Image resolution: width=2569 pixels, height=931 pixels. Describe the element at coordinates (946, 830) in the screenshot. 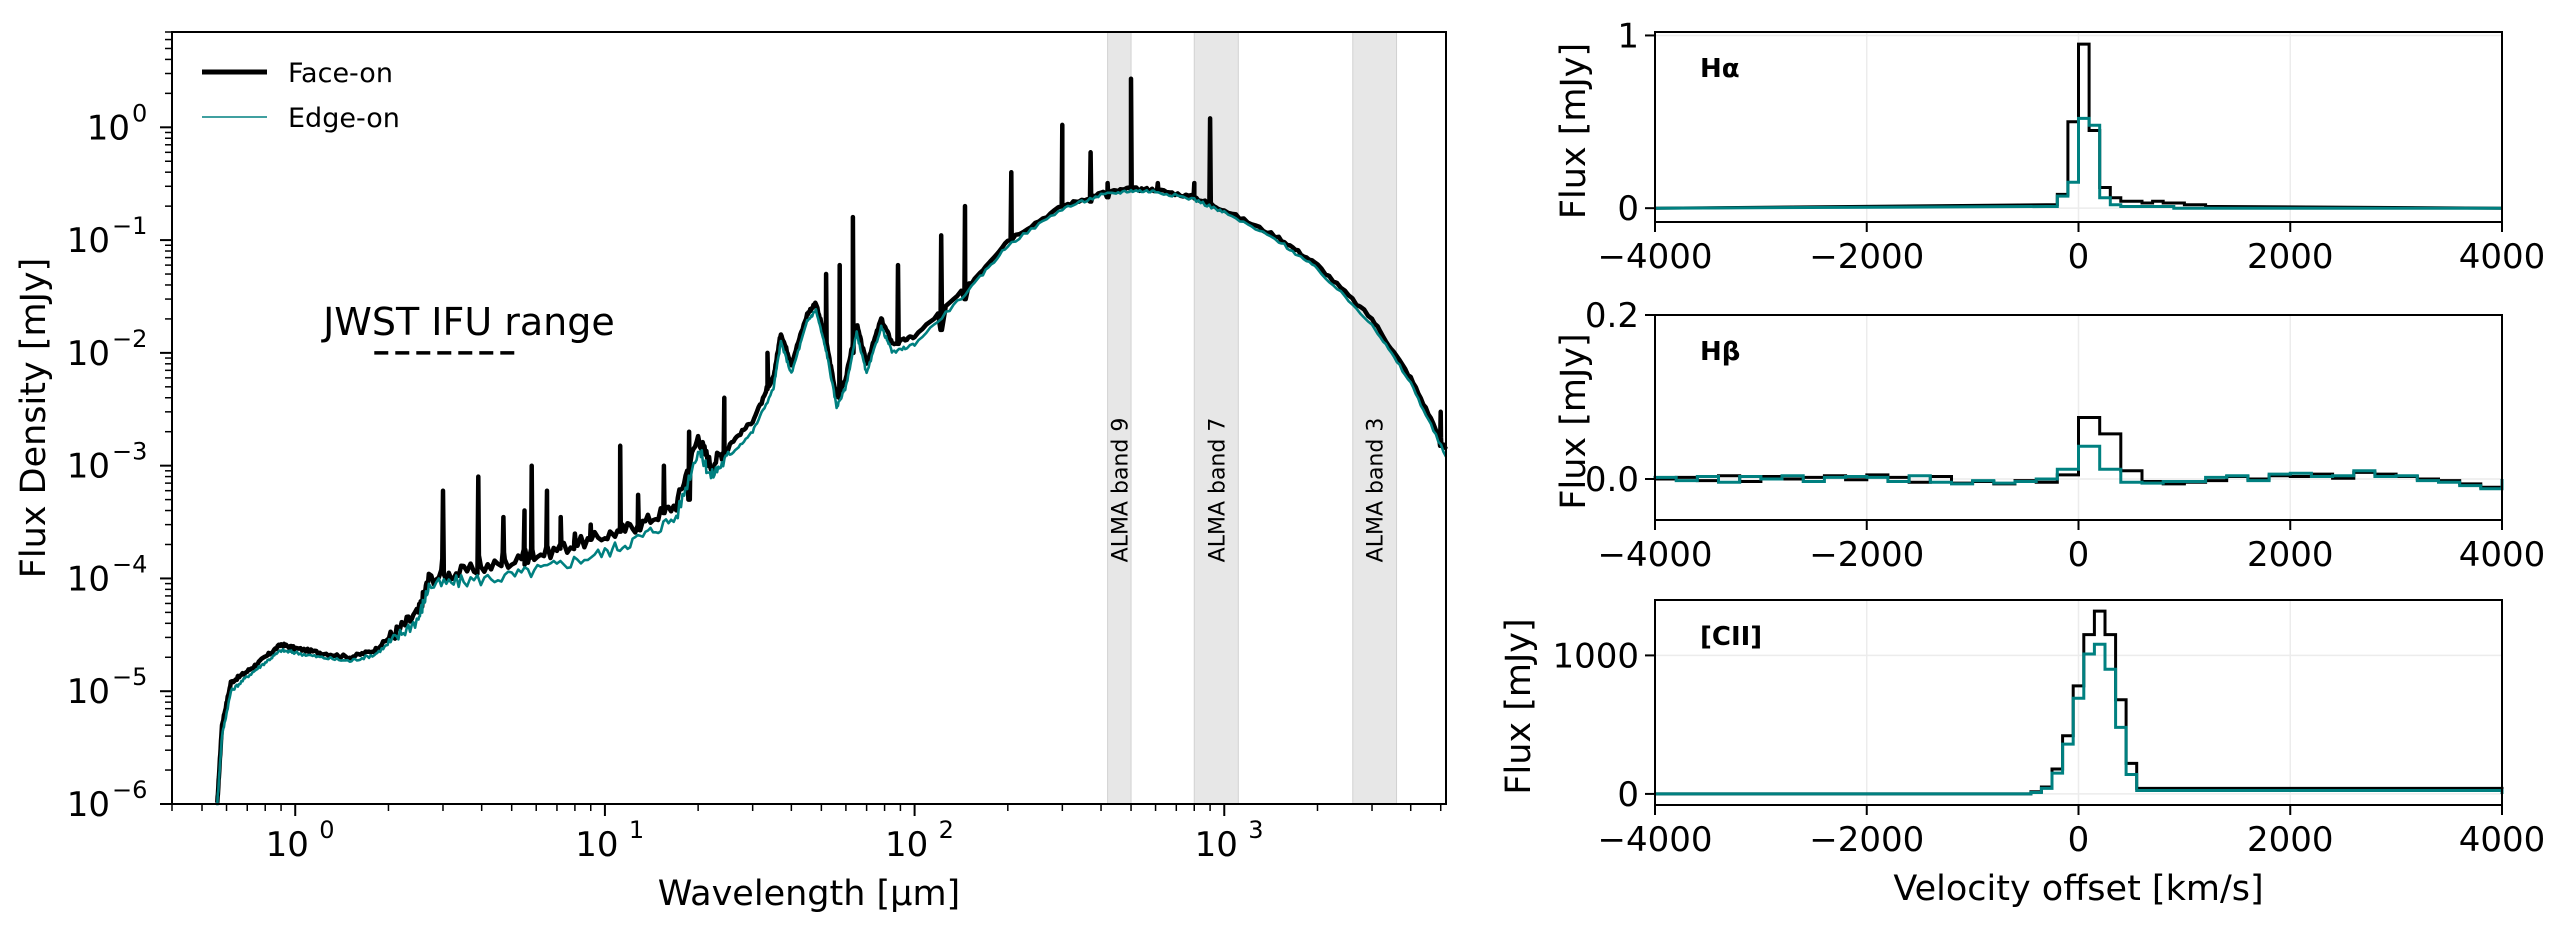

I see `sed-x-tick-exponent: 2` at that location.